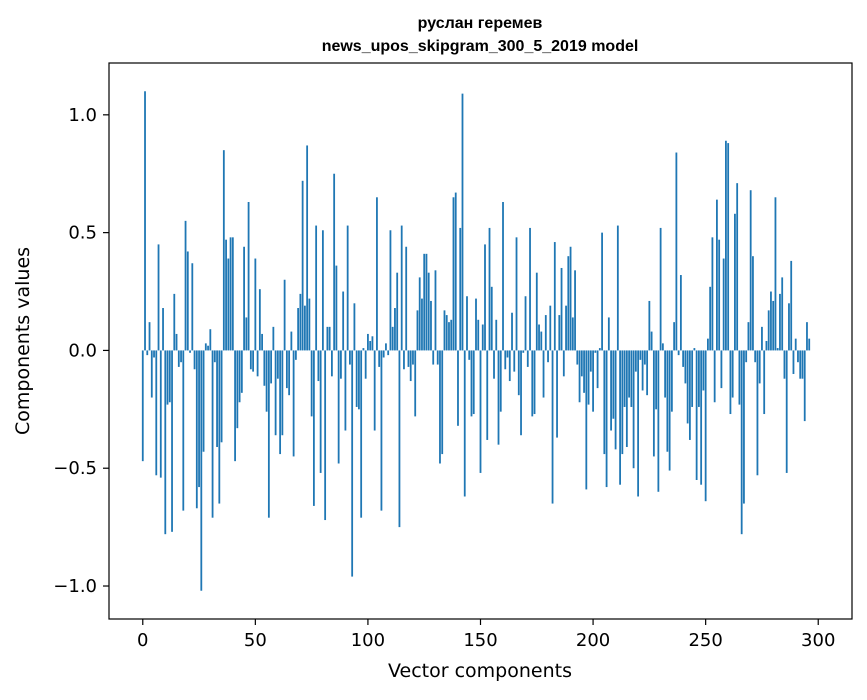  Describe the element at coordinates (480, 640) in the screenshot. I see `x-tick-label: 150` at that location.